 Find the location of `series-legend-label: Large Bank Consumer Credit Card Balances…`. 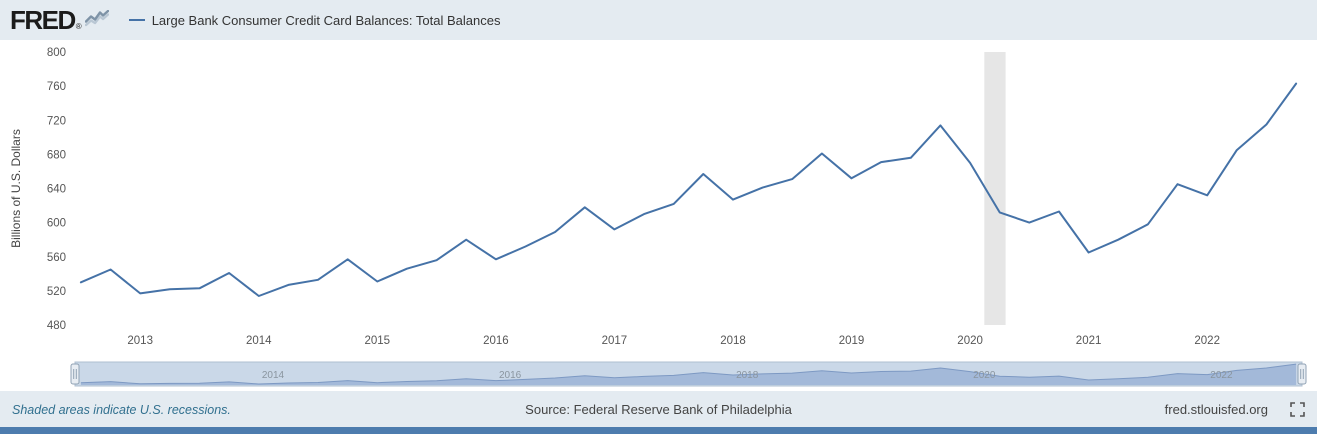

series-legend-label: Large Bank Consumer Credit Card Balances… is located at coordinates (326, 20).